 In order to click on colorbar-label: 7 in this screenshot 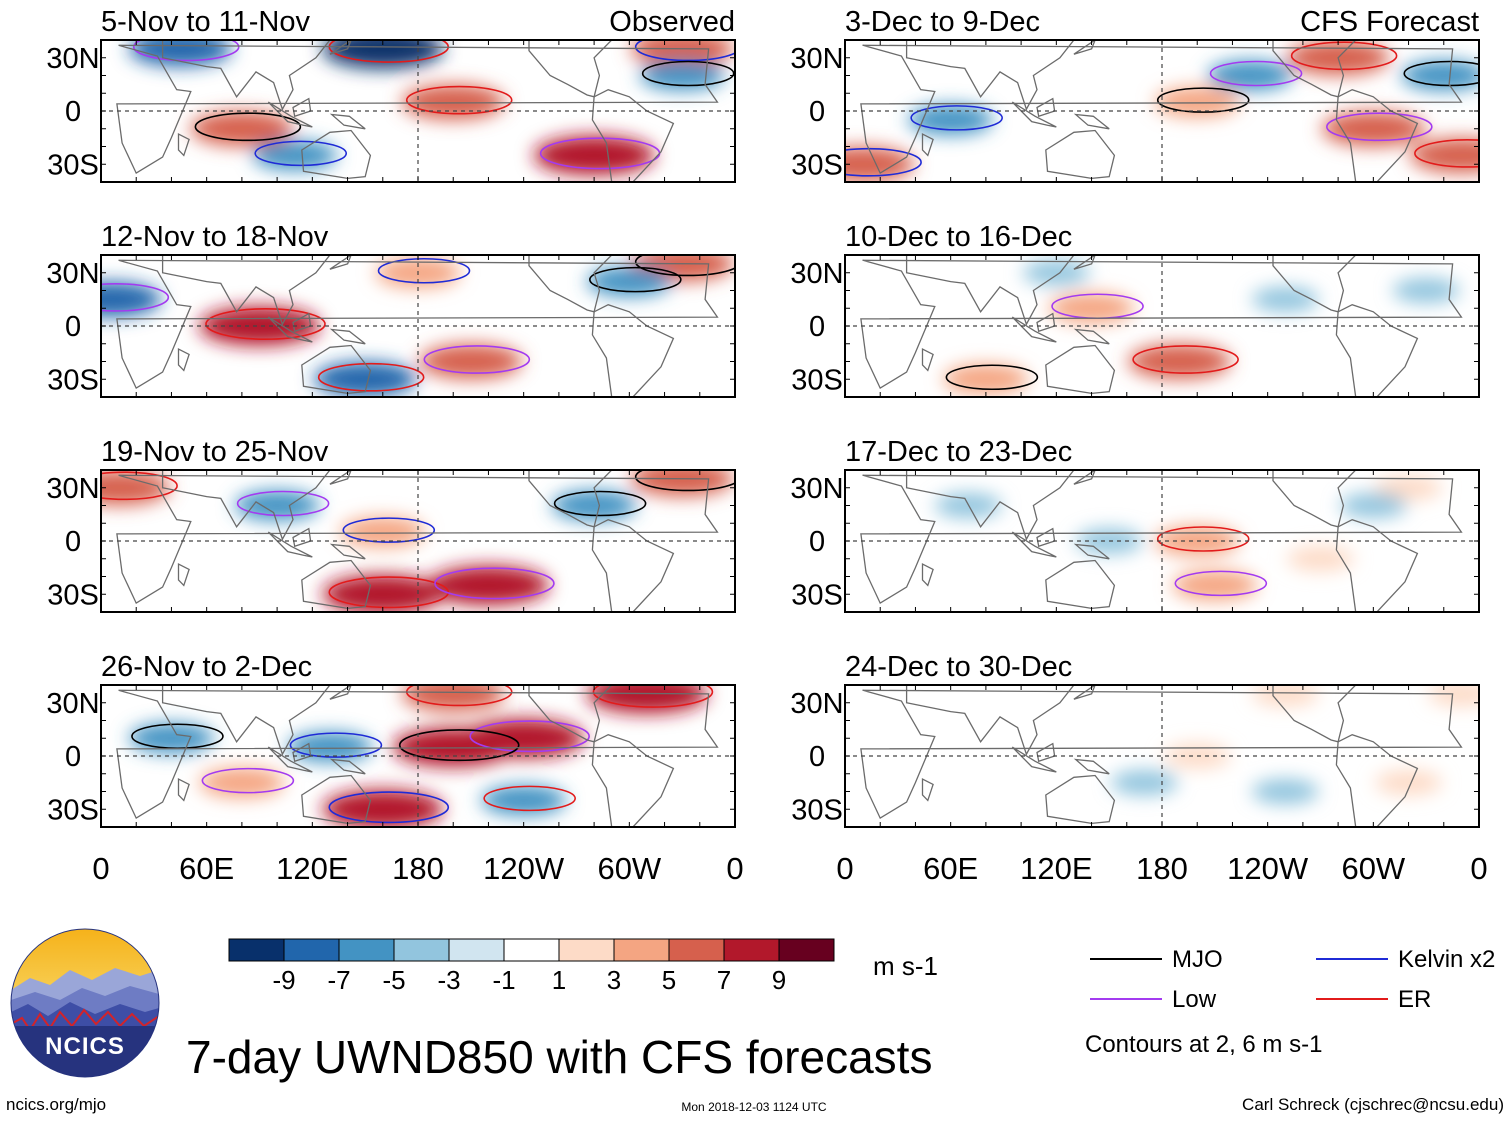, I will do `click(724, 980)`.